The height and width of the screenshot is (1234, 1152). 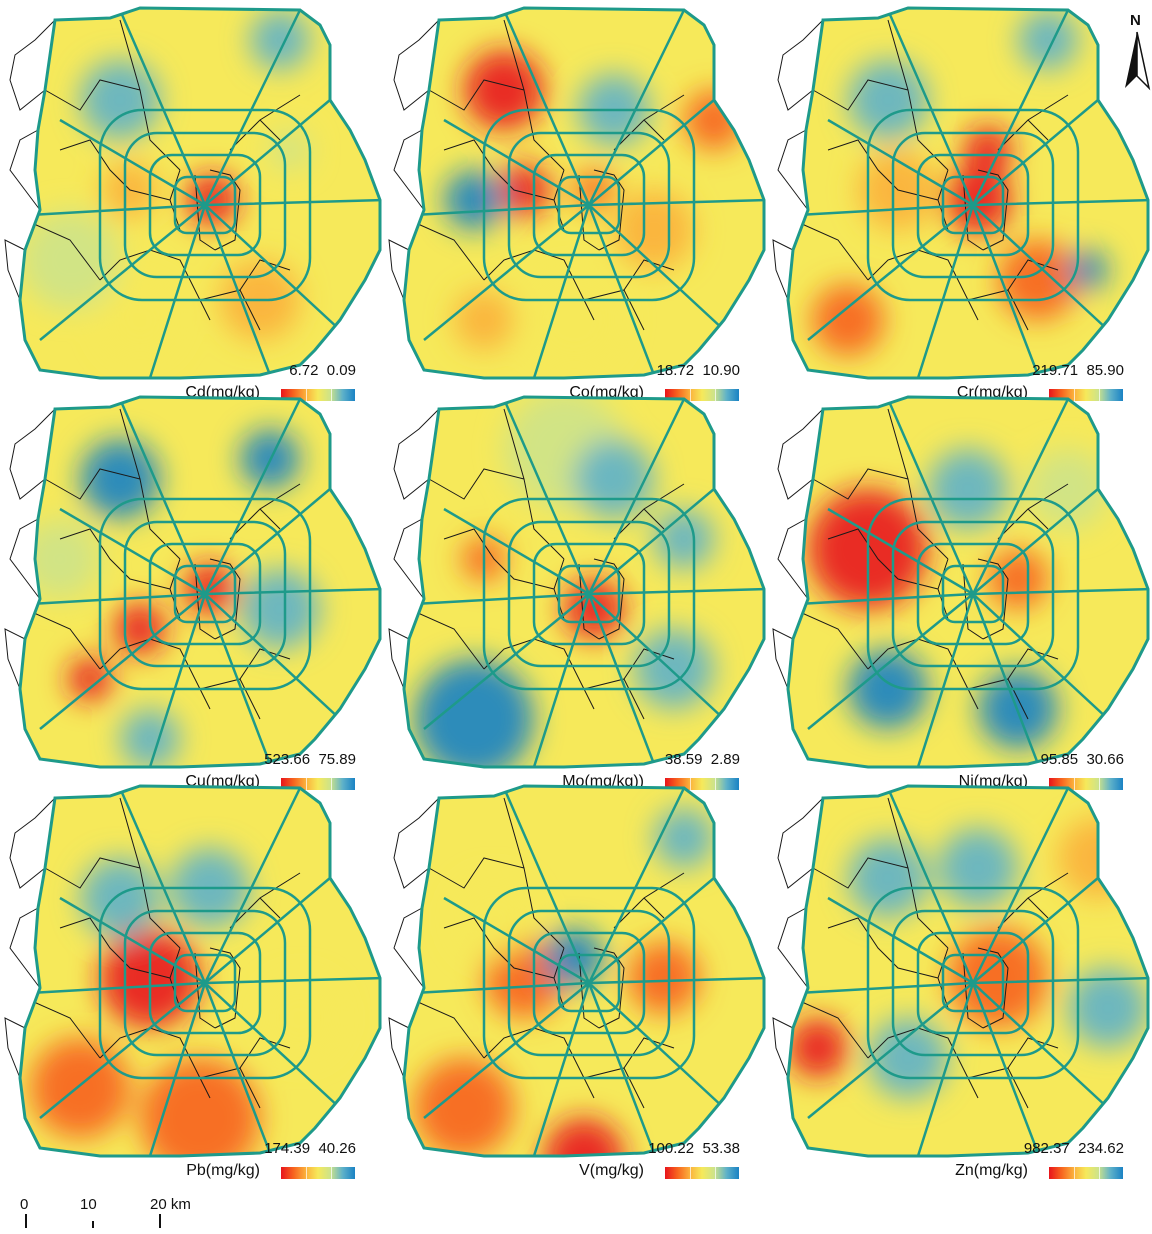 I want to click on heatmap-v, so click(x=577, y=971).